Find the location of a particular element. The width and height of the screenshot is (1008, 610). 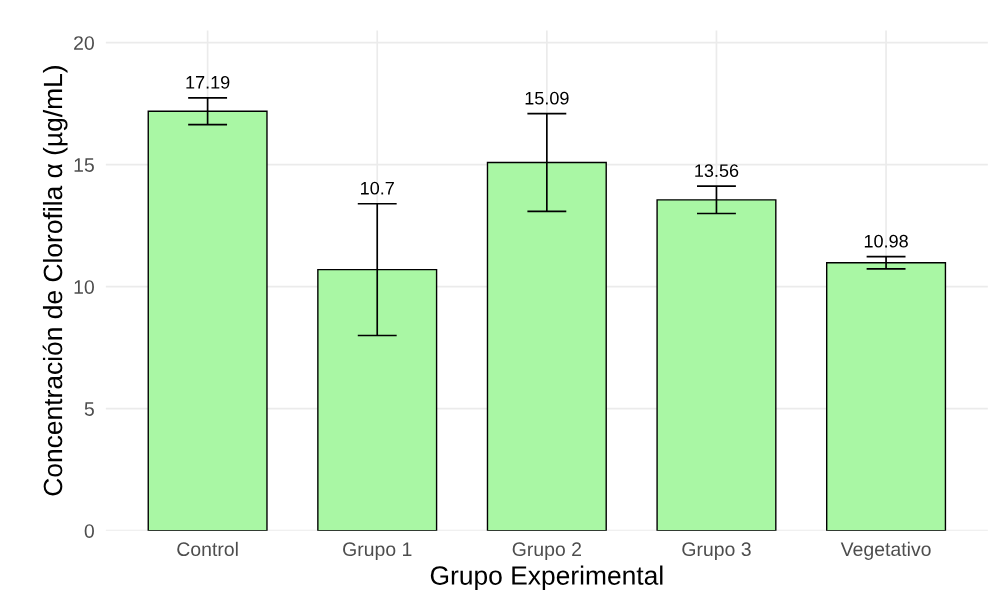

annotation: 13.56 is located at coordinates (717, 171).